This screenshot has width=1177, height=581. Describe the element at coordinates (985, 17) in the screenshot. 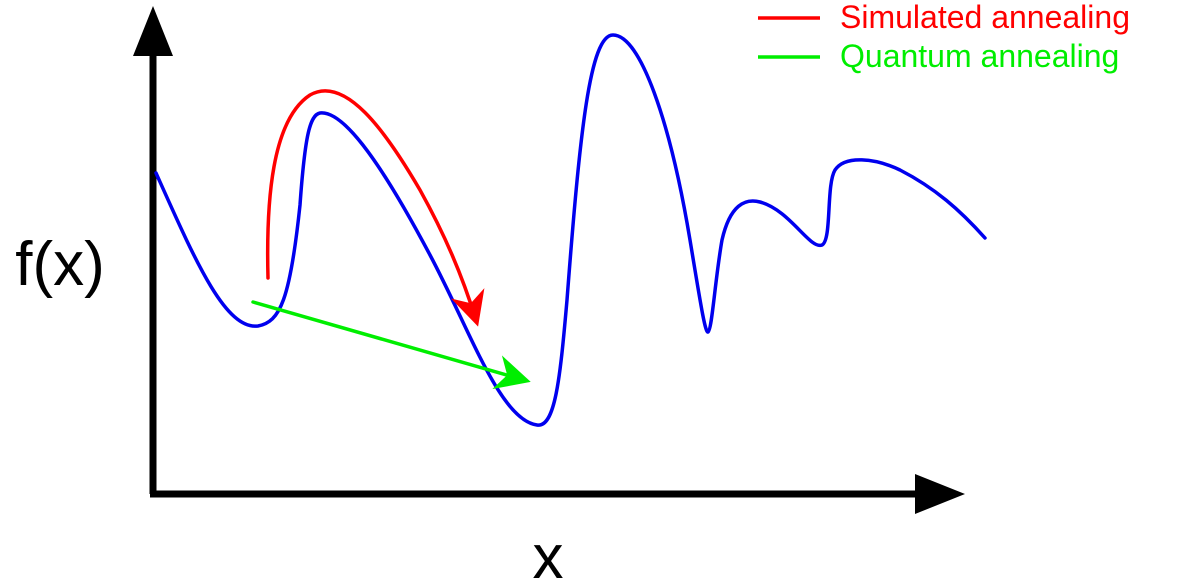

I see `legend-label-simulated: Simulated annealing` at that location.